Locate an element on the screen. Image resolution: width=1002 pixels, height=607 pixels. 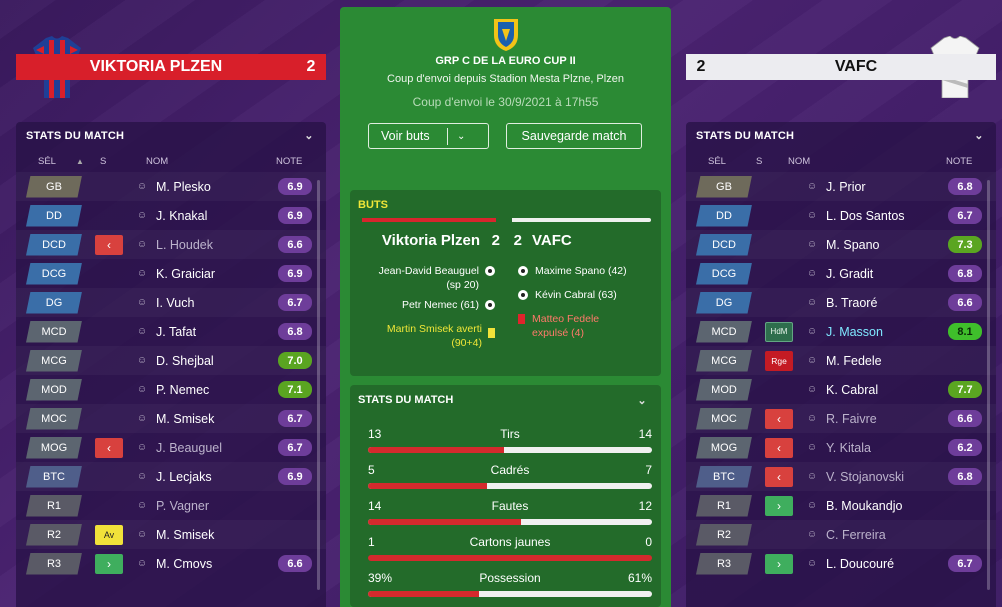
player-row: DCG ☺ J. Gradit 6.8 is located at coordinates (841, 273).